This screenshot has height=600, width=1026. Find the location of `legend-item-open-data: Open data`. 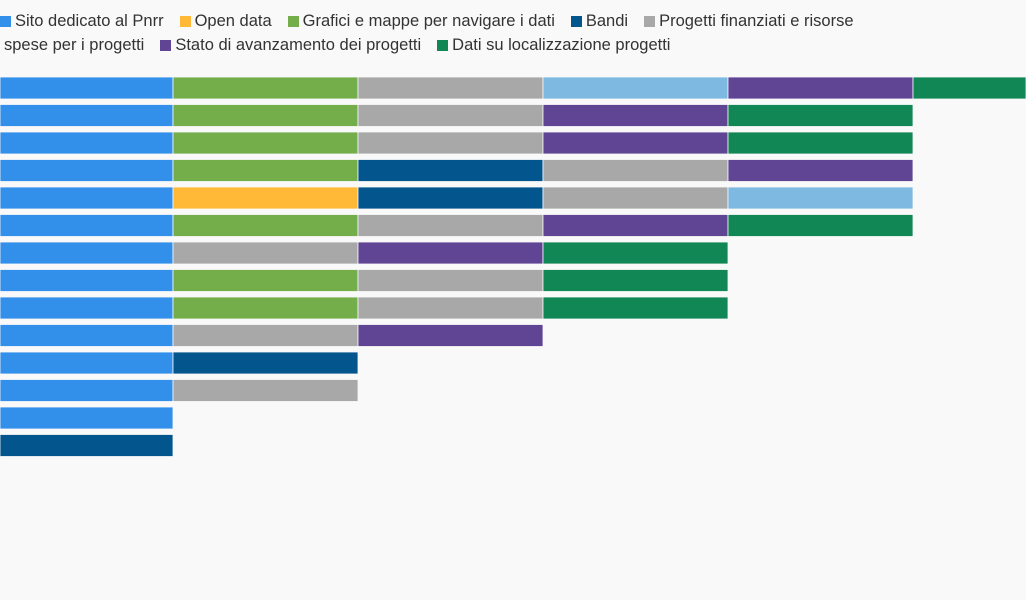

legend-item-open-data: Open data is located at coordinates (225, 21).